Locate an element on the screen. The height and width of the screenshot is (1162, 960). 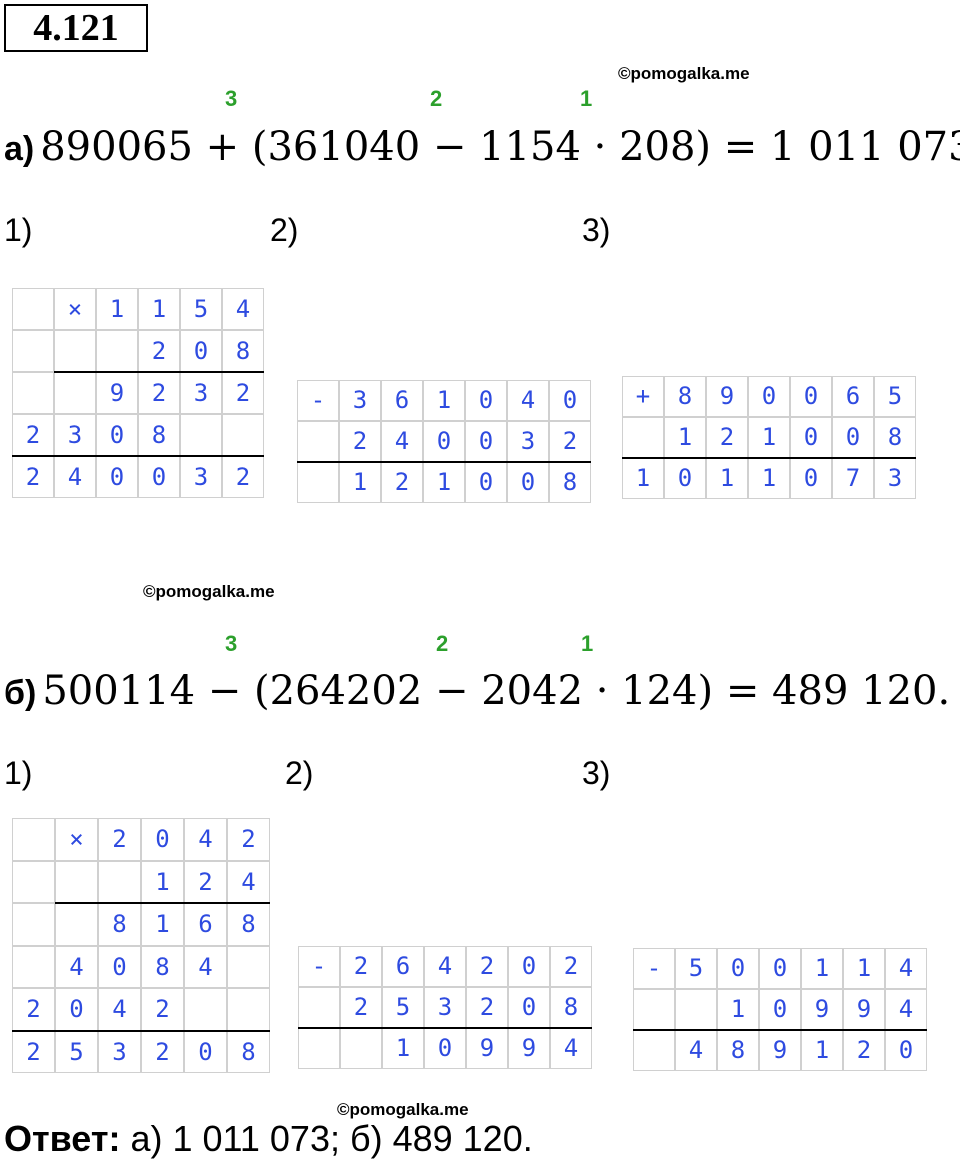
grid-cell: 6 is located at coordinates (205, 924).